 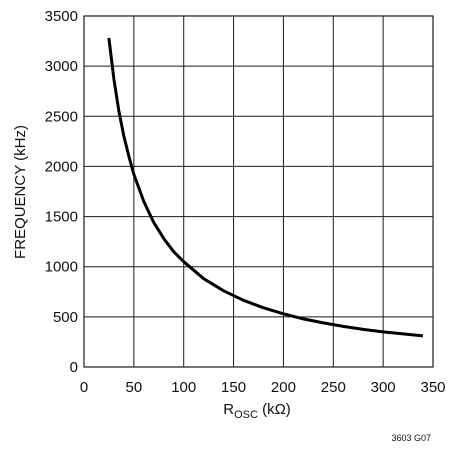 I want to click on y-axis-label: FREQUENCY (kHz), so click(x=20, y=192).